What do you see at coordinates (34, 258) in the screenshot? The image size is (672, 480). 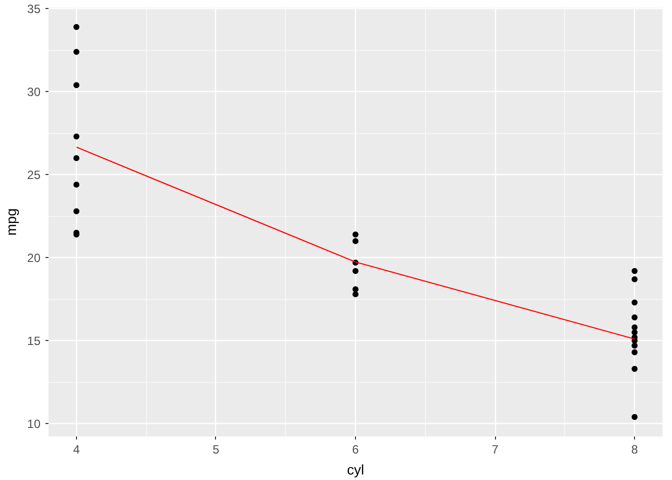 I see `y-tick-label: 20` at bounding box center [34, 258].